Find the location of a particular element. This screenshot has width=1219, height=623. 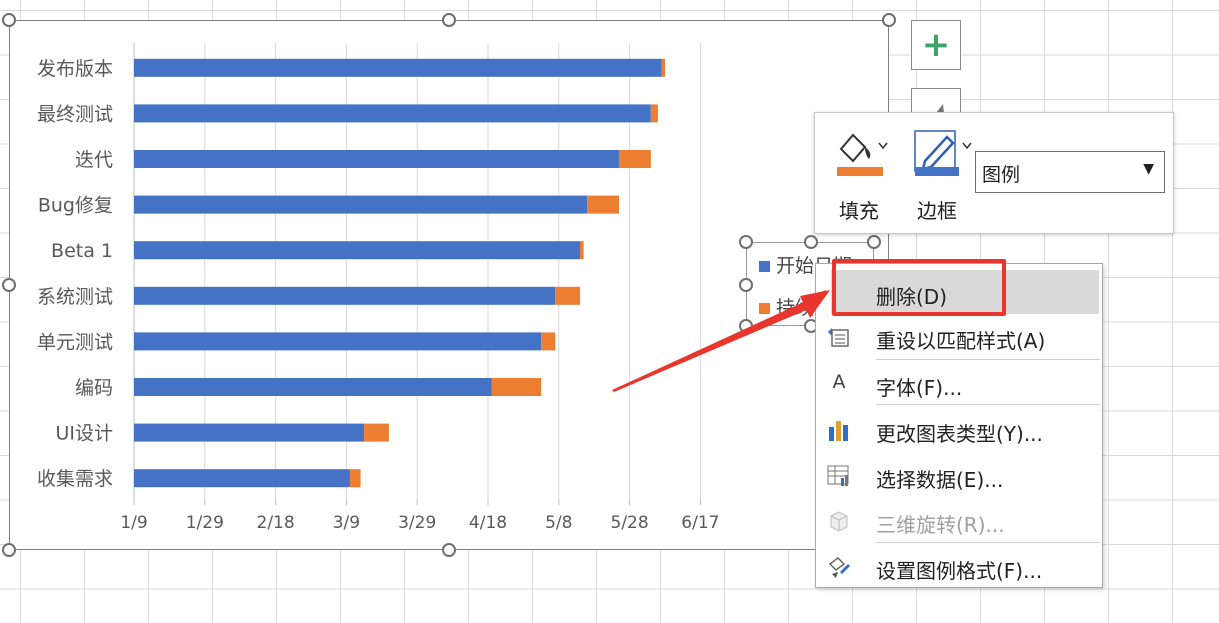

fill-button: 填充 is located at coordinates (859, 175).